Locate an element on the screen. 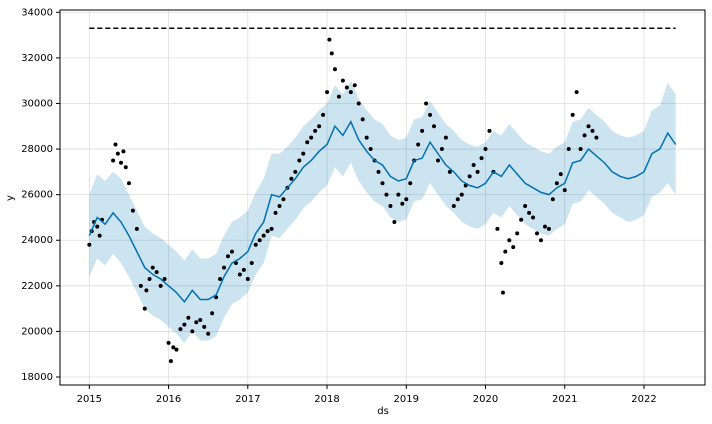 Image resolution: width=712 pixels, height=424 pixels. y-tick-label: 30000 is located at coordinates (37, 103).